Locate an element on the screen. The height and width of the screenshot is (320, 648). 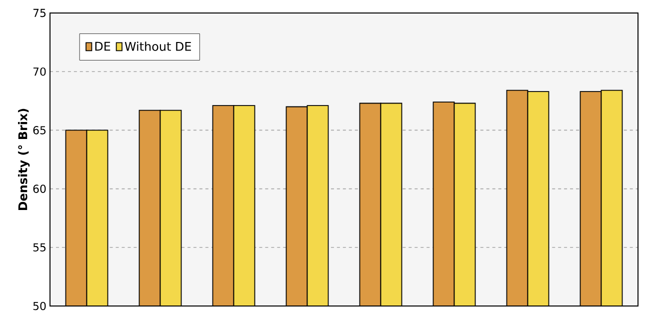
y-tick-label: 55 is located at coordinates (39, 247).